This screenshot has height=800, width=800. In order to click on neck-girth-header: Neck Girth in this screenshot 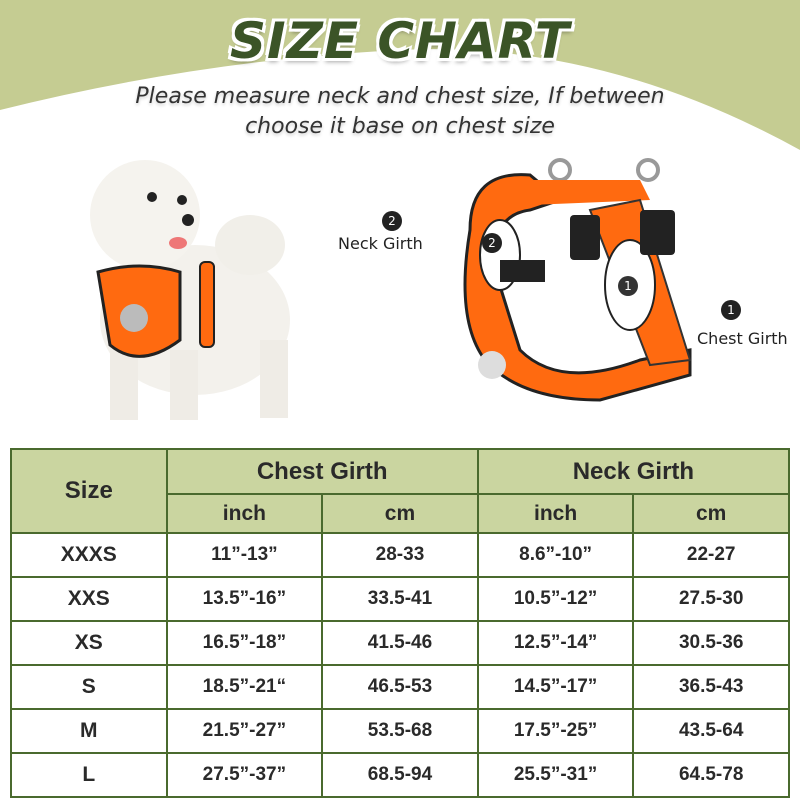, I will do `click(633, 471)`.